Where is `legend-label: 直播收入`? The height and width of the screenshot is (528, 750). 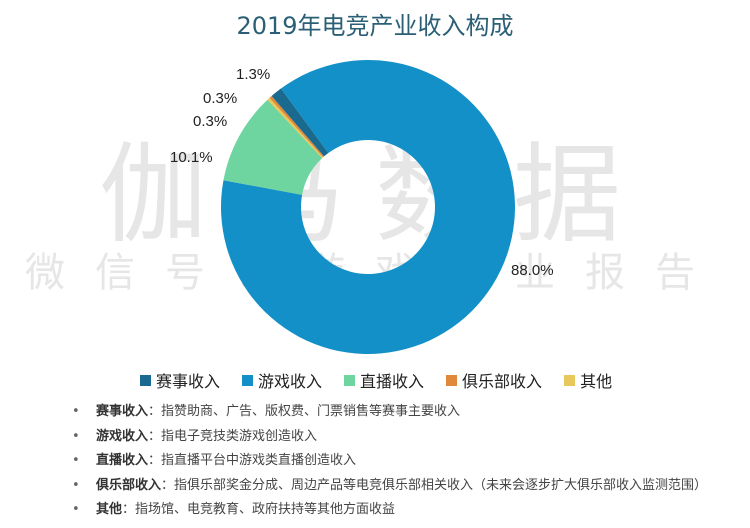
legend-label: 直播收入 is located at coordinates (392, 381).